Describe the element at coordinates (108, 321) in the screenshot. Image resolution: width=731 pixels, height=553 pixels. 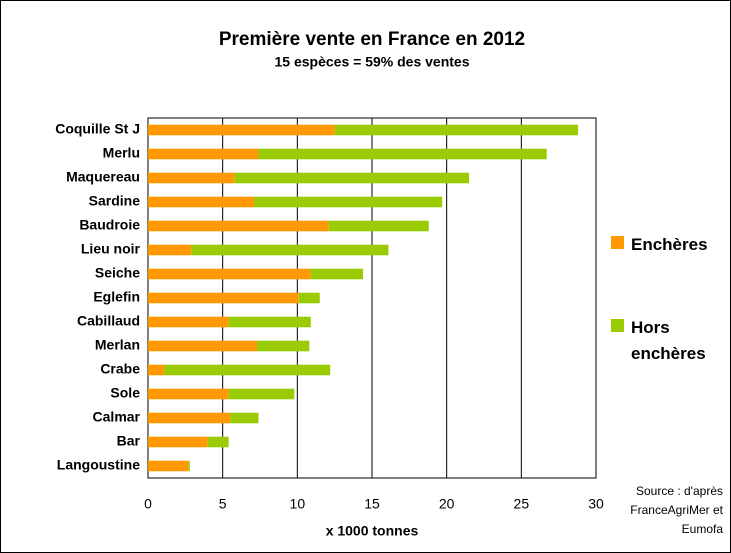
I see `y-tick-label: Cabillaud` at that location.